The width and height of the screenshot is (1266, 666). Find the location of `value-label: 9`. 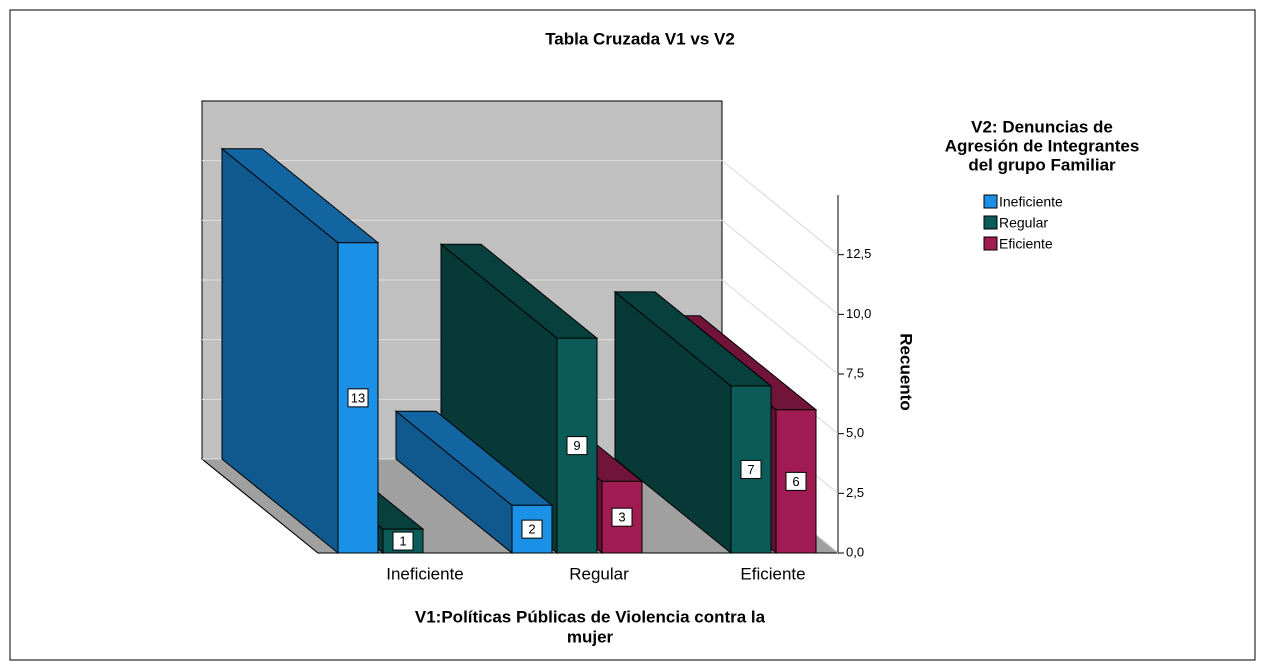

value-label: 9 is located at coordinates (576, 445).